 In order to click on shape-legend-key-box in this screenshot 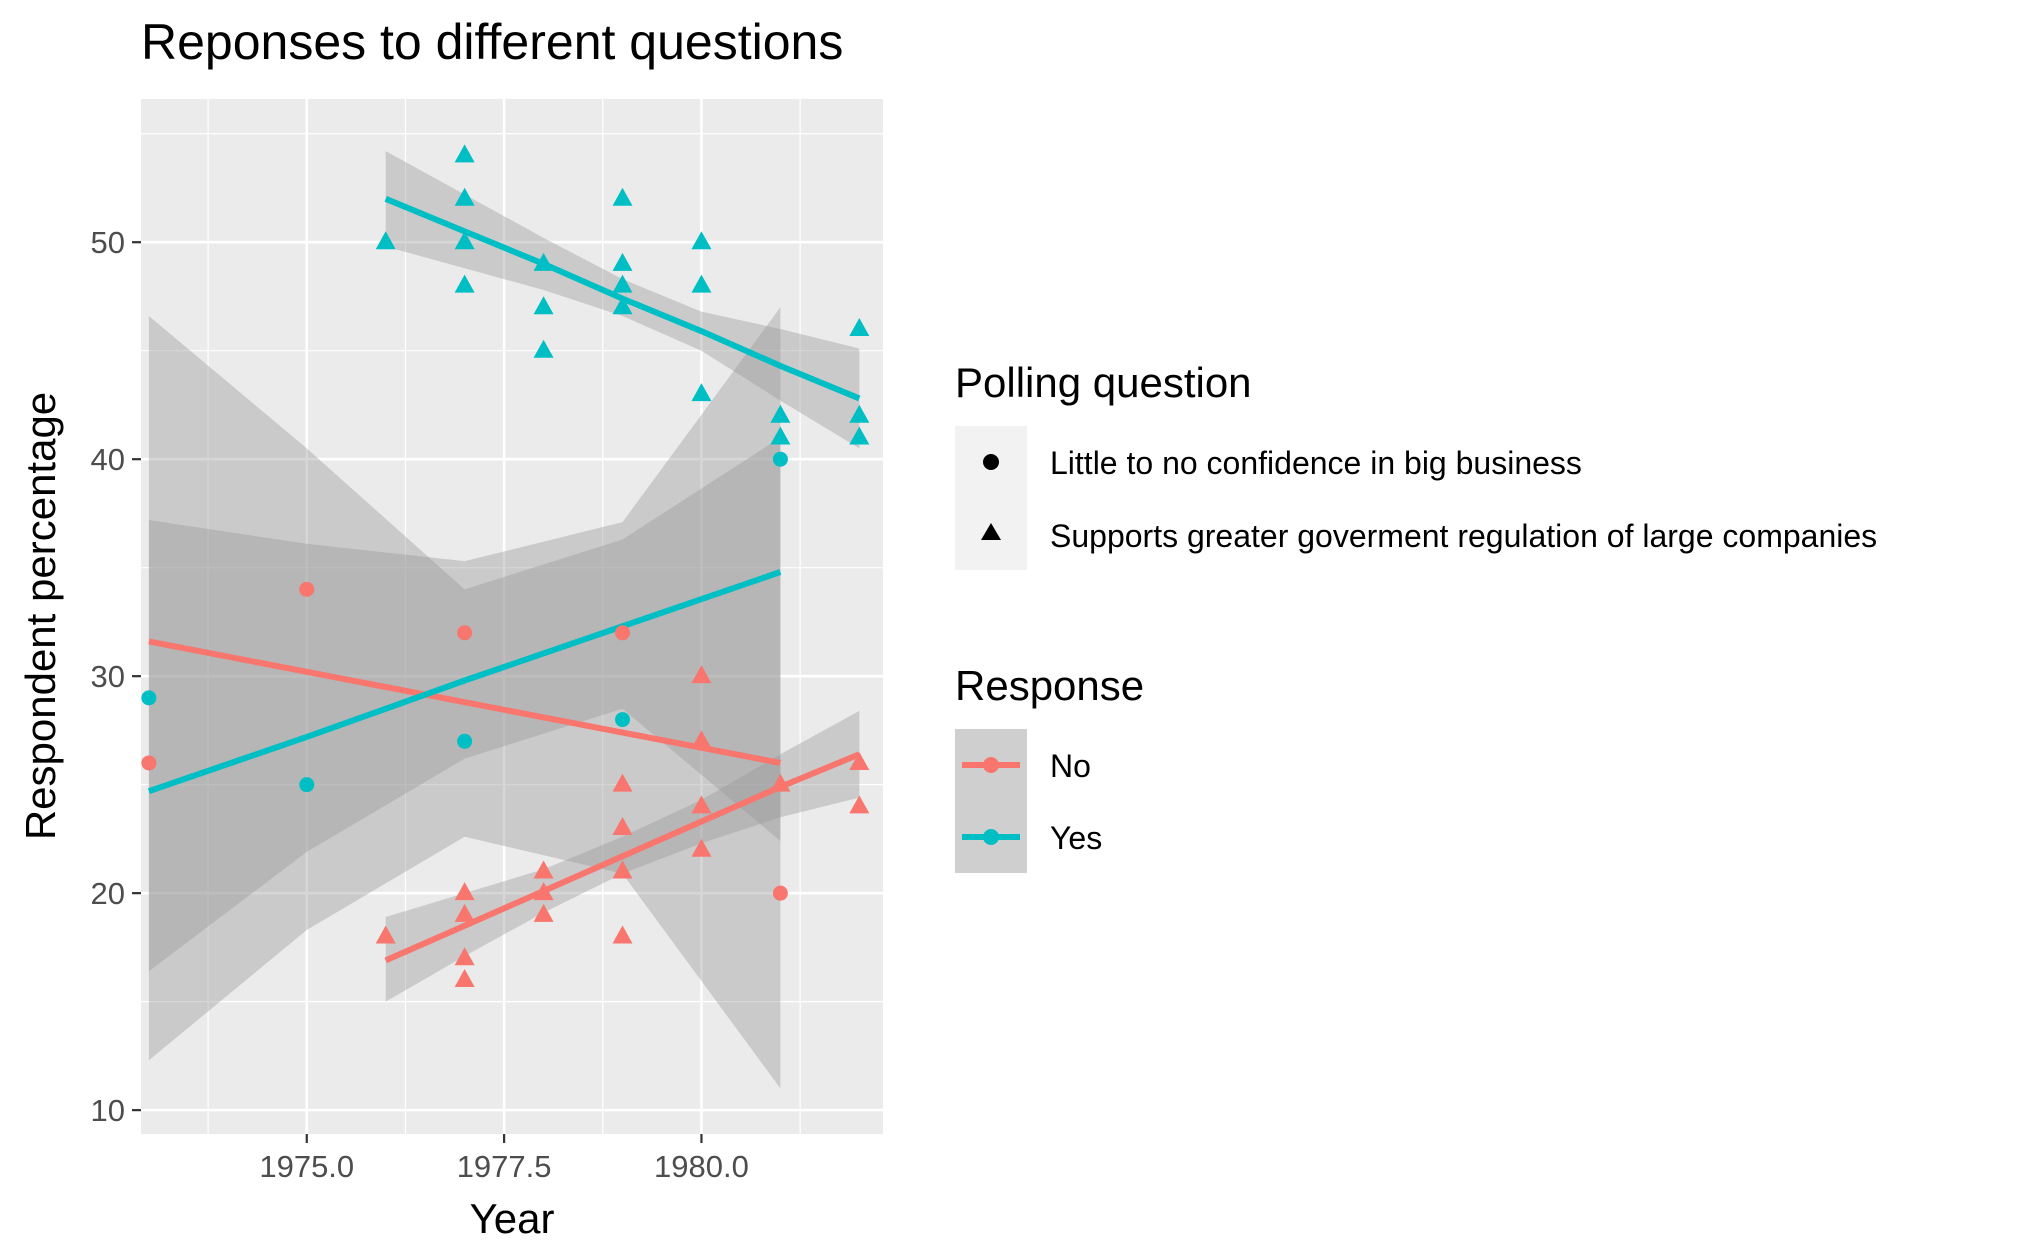, I will do `click(991, 498)`.